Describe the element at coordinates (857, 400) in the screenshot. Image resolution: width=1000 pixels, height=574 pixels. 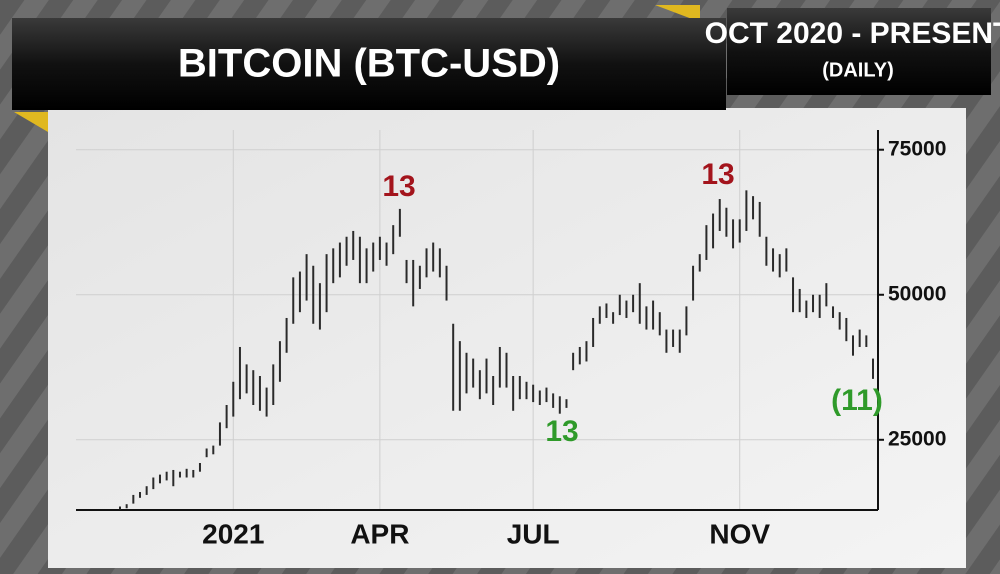
I see `annotation: (11)` at that location.